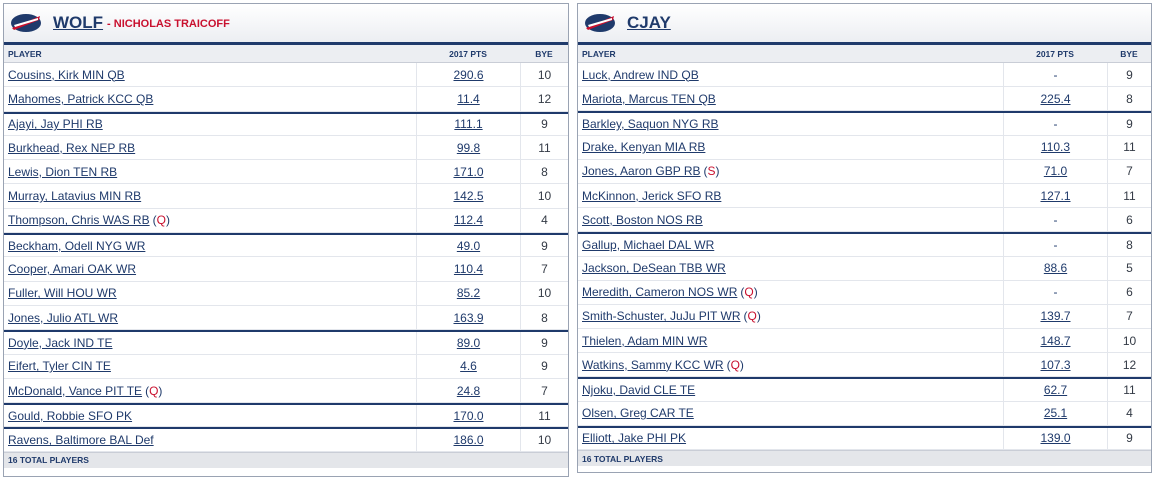 This screenshot has width=1154, height=479. I want to click on points-value: 139.0, so click(1055, 438).